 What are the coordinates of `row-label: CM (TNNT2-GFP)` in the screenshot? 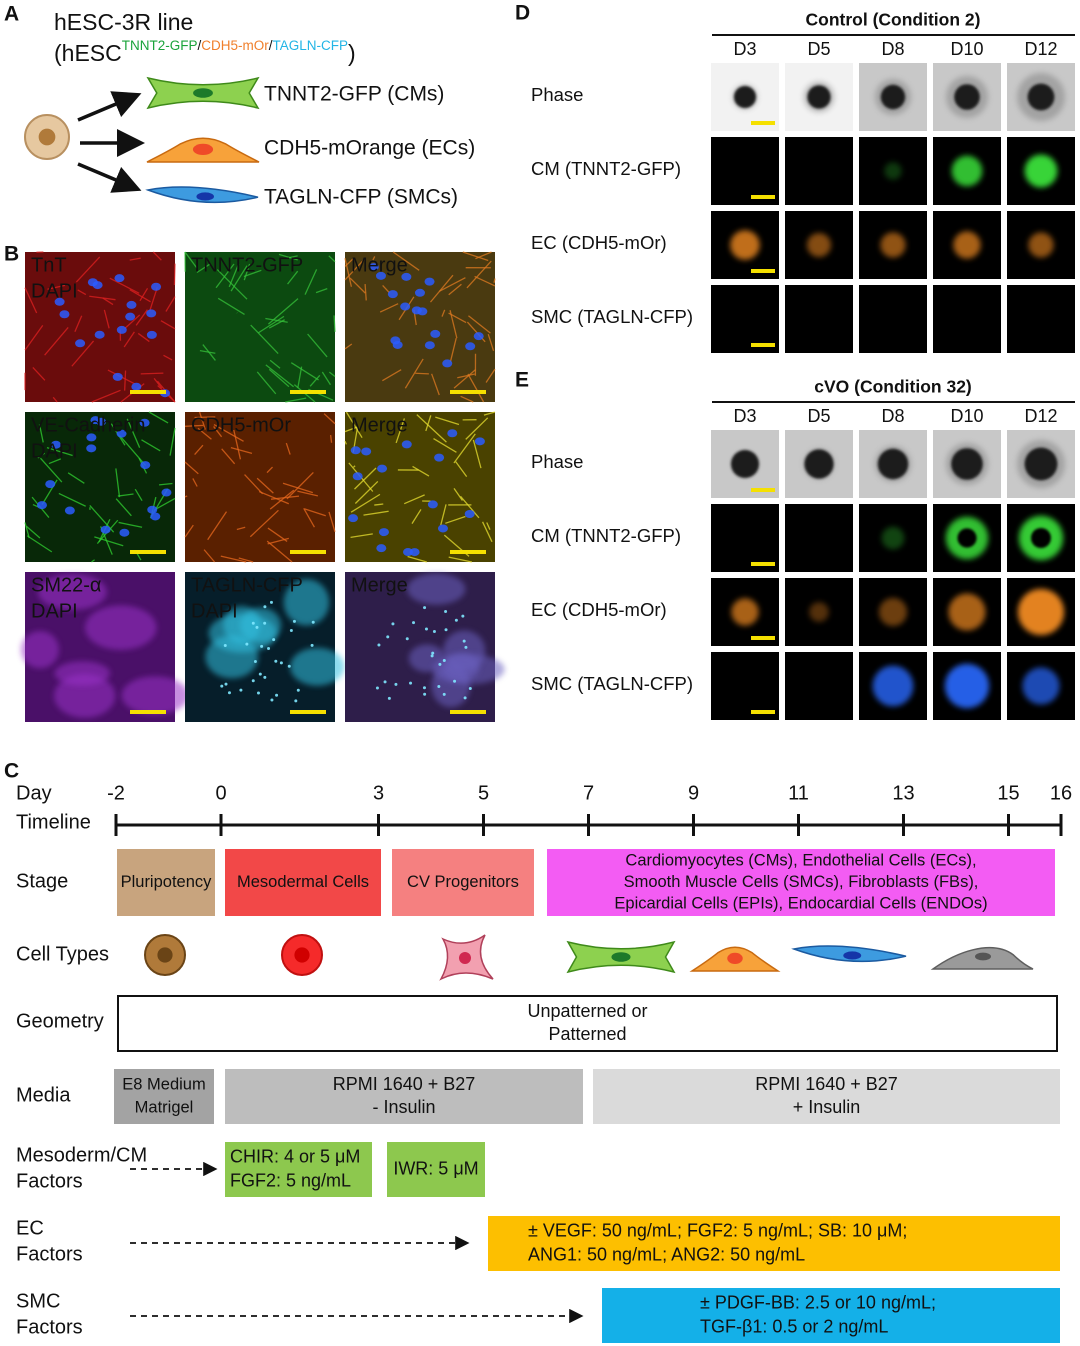 It's located at (606, 535).